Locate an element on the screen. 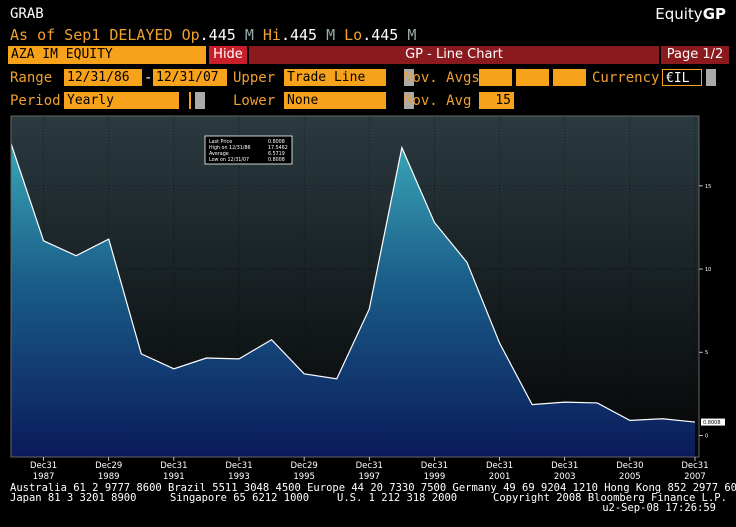 This screenshot has height=527, width=736. high-value: .445 is located at coordinates (299, 35).